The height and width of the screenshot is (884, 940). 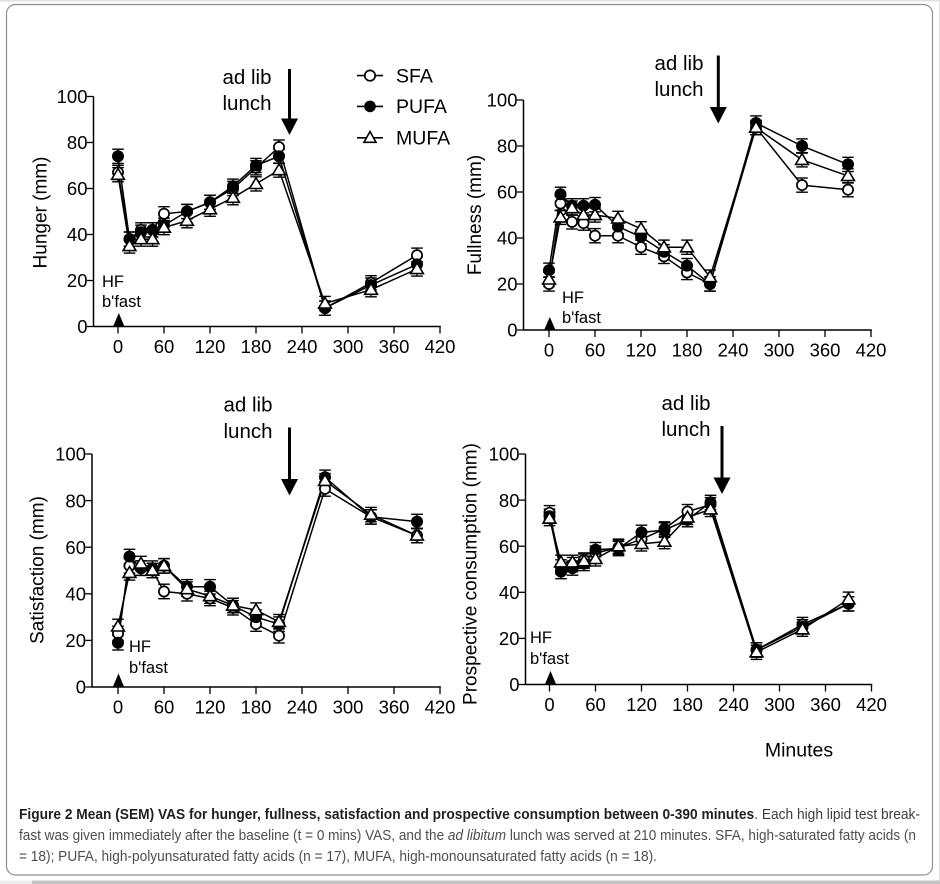 What do you see at coordinates (475, 215) in the screenshot?
I see `svg-text: Fullness (mm)` at bounding box center [475, 215].